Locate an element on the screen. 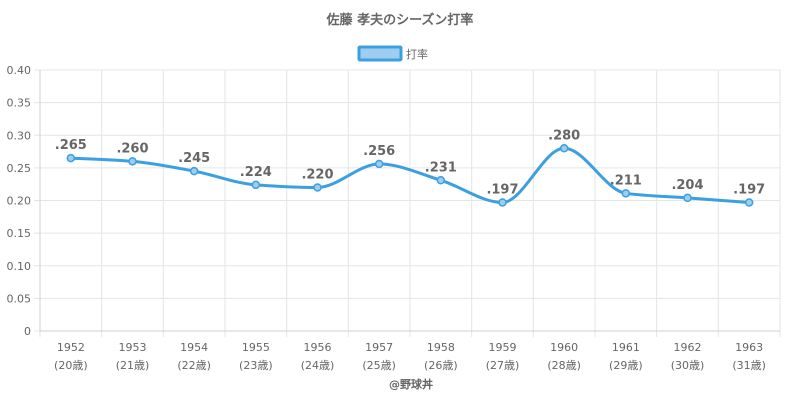 Image resolution: width=800 pixels, height=400 pixels. y-tick-label: 0.15 is located at coordinates (19, 233).